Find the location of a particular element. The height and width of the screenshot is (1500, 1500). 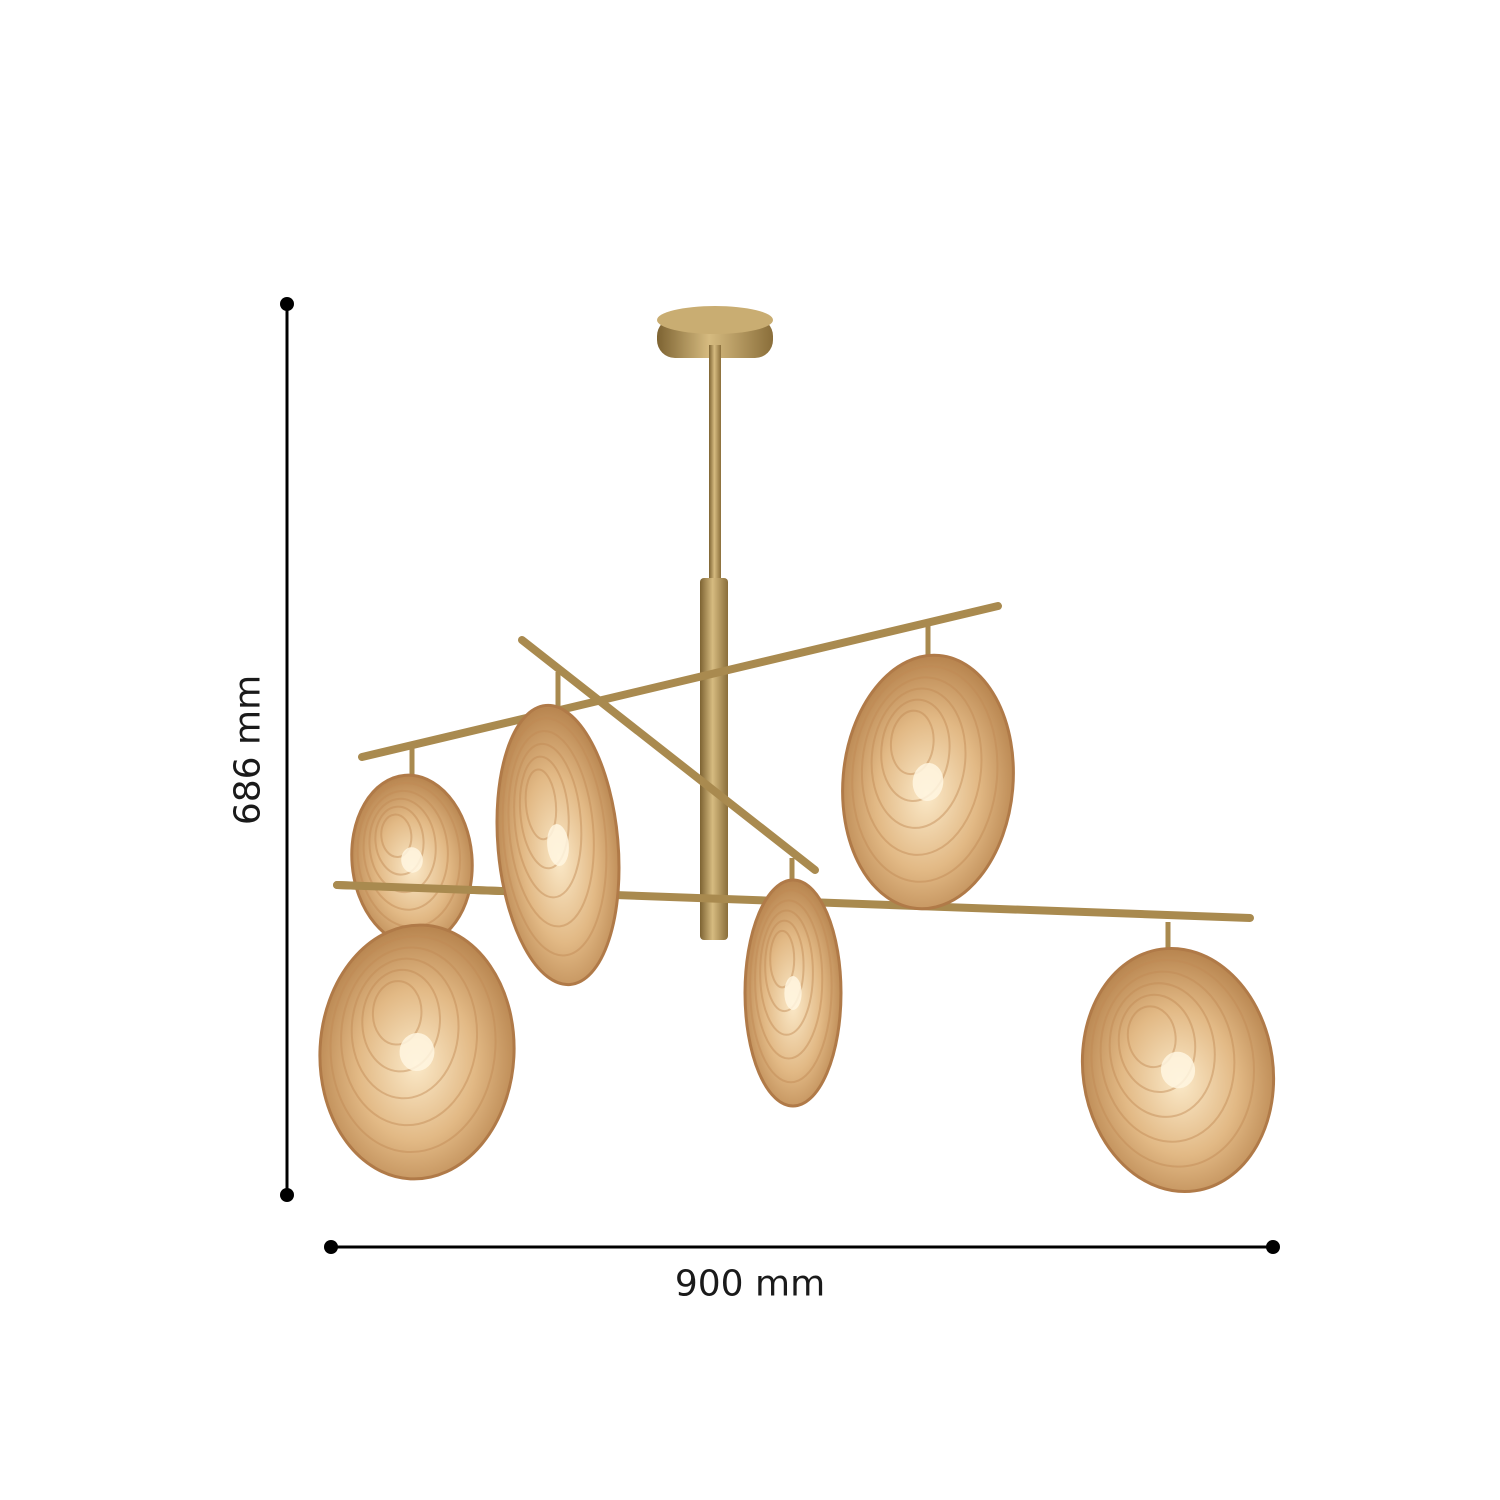

width-label: 900 mm is located at coordinates (750, 1284).